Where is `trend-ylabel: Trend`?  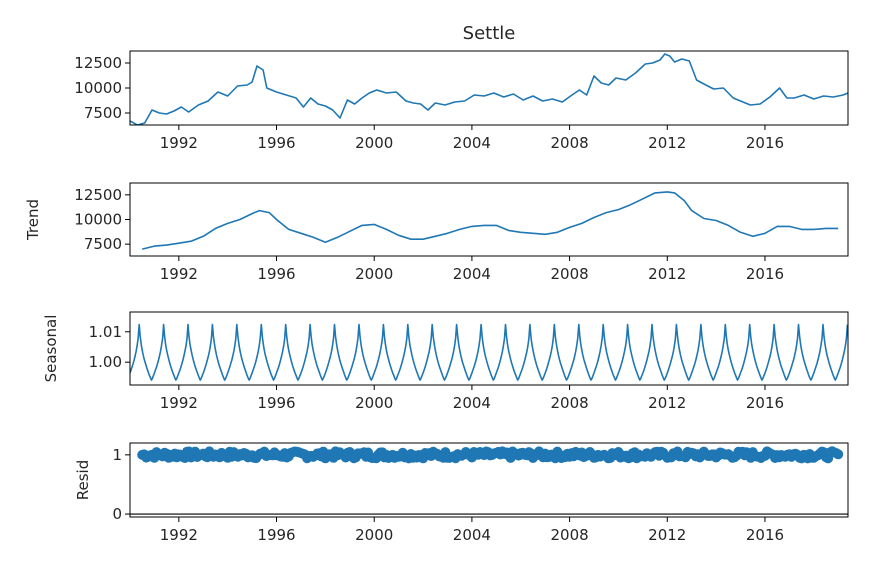 trend-ylabel: Trend is located at coordinates (33, 220).